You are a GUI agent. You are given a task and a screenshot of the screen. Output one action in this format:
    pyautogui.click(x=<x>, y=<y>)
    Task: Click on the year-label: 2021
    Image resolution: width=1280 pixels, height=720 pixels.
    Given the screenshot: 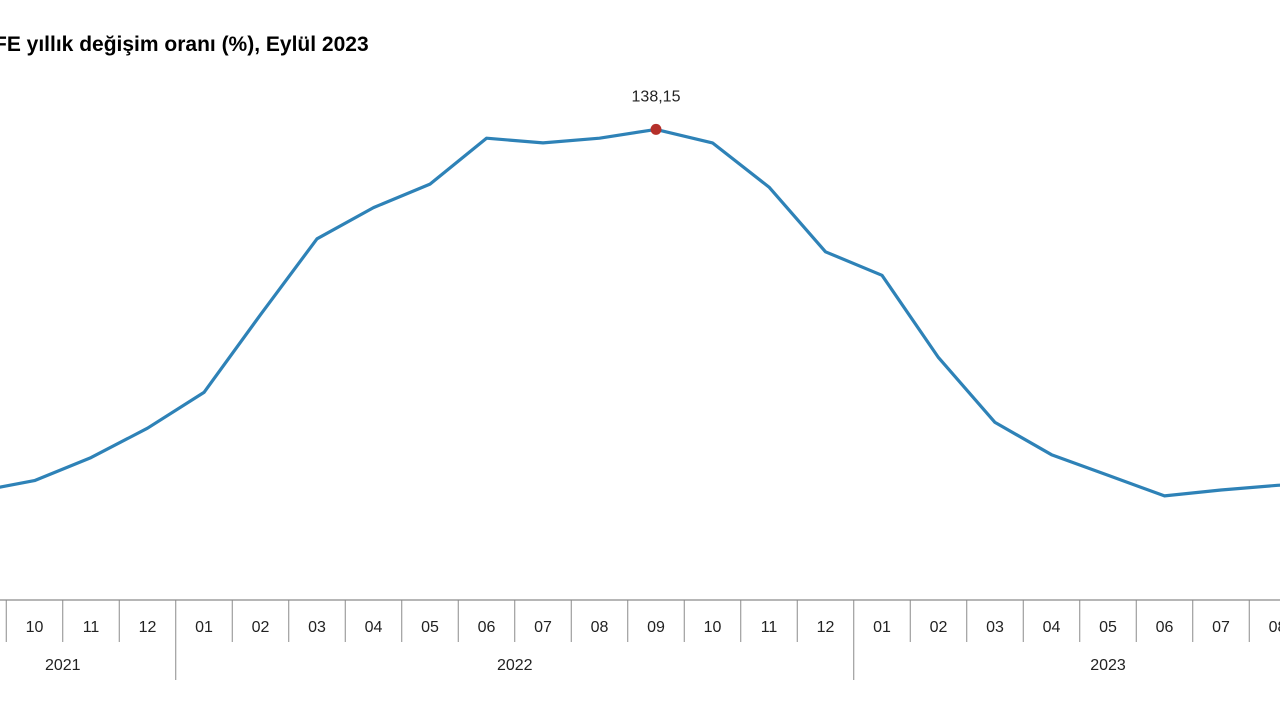 What is the action you would take?
    pyautogui.click(x=63, y=665)
    